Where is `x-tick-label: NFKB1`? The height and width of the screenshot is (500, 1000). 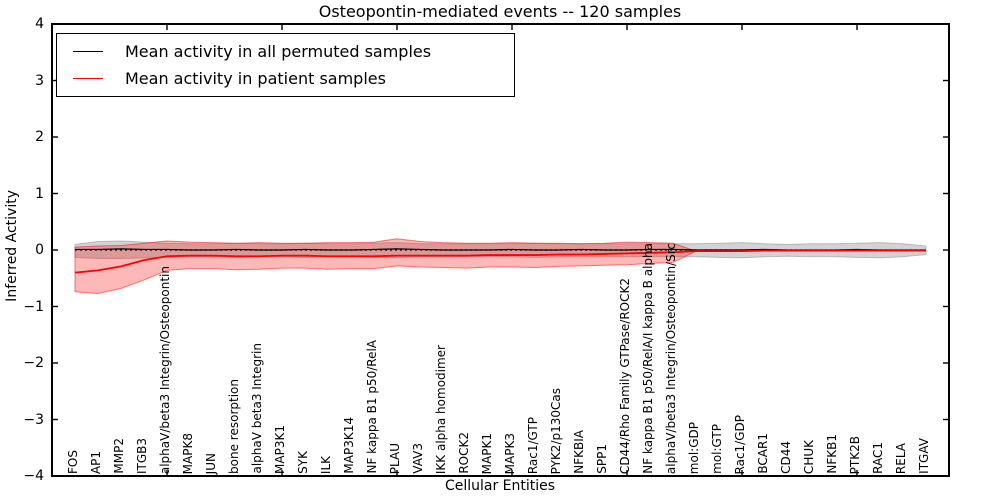
x-tick-label: NFKB1 is located at coordinates (832, 454).